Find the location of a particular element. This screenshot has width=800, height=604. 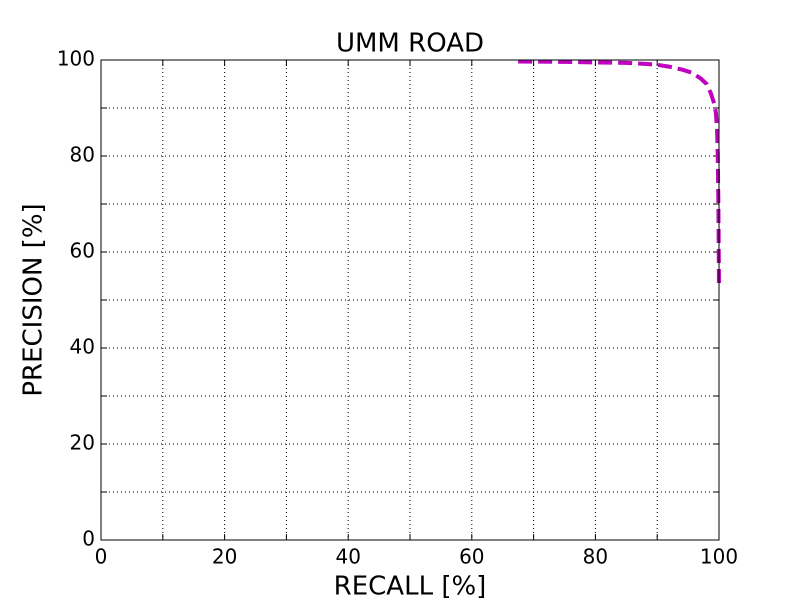

x-tick-label: 0 is located at coordinates (101, 557).